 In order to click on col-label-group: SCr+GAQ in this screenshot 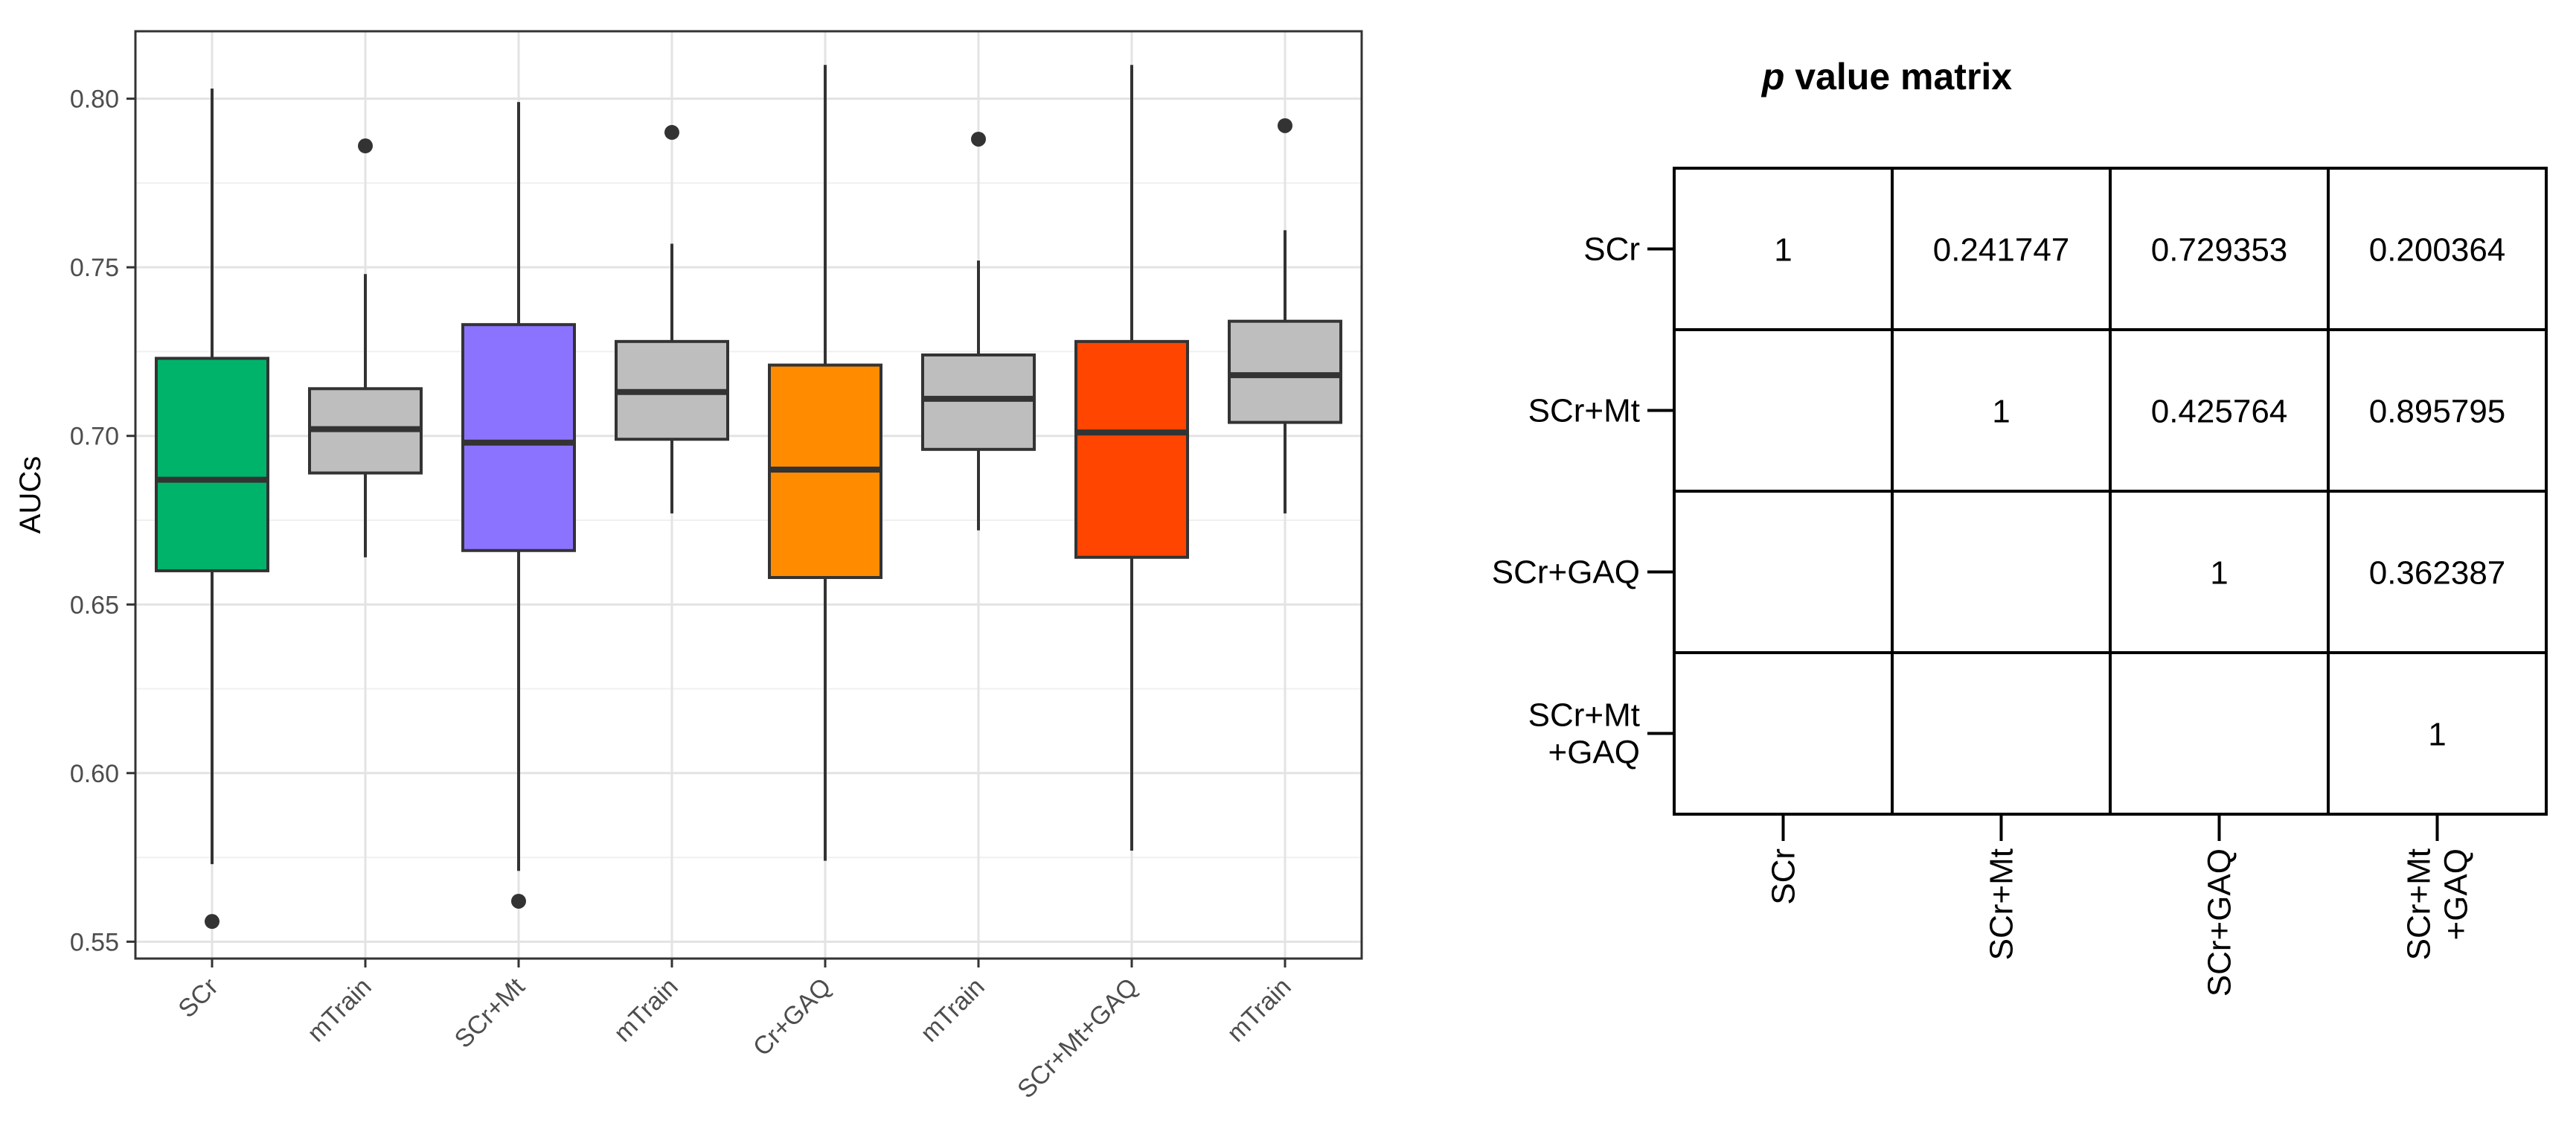, I will do `click(2220, 923)`.